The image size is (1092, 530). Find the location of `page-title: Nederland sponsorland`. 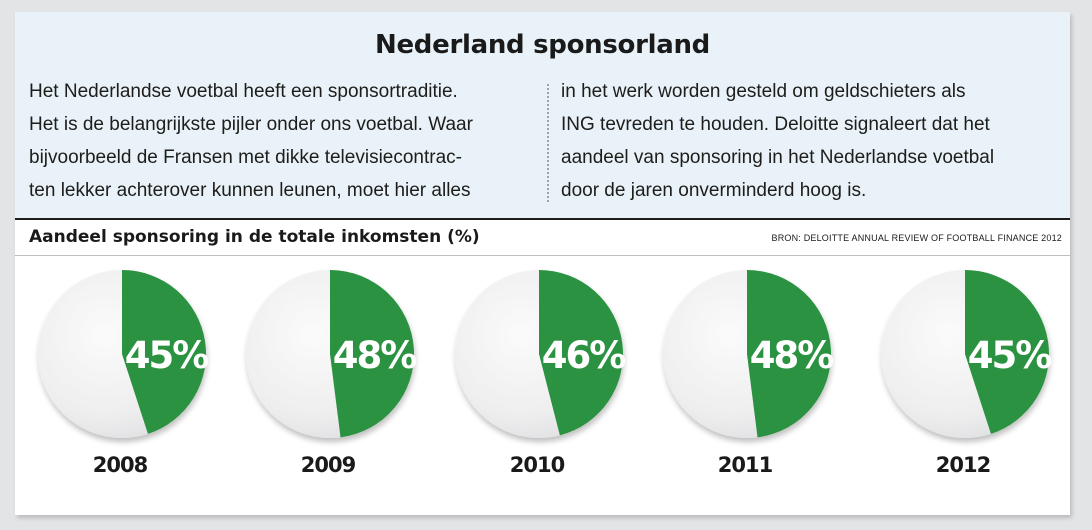

page-title: Nederland sponsorland is located at coordinates (542, 45).